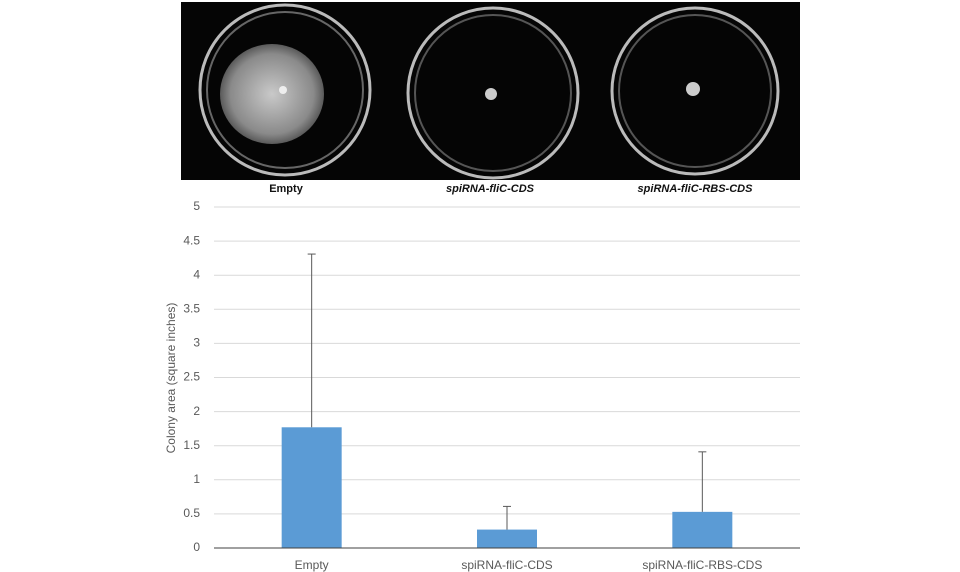  I want to click on x-tick-label: spiRNA-fliC-RBS-CDS, so click(702, 565).